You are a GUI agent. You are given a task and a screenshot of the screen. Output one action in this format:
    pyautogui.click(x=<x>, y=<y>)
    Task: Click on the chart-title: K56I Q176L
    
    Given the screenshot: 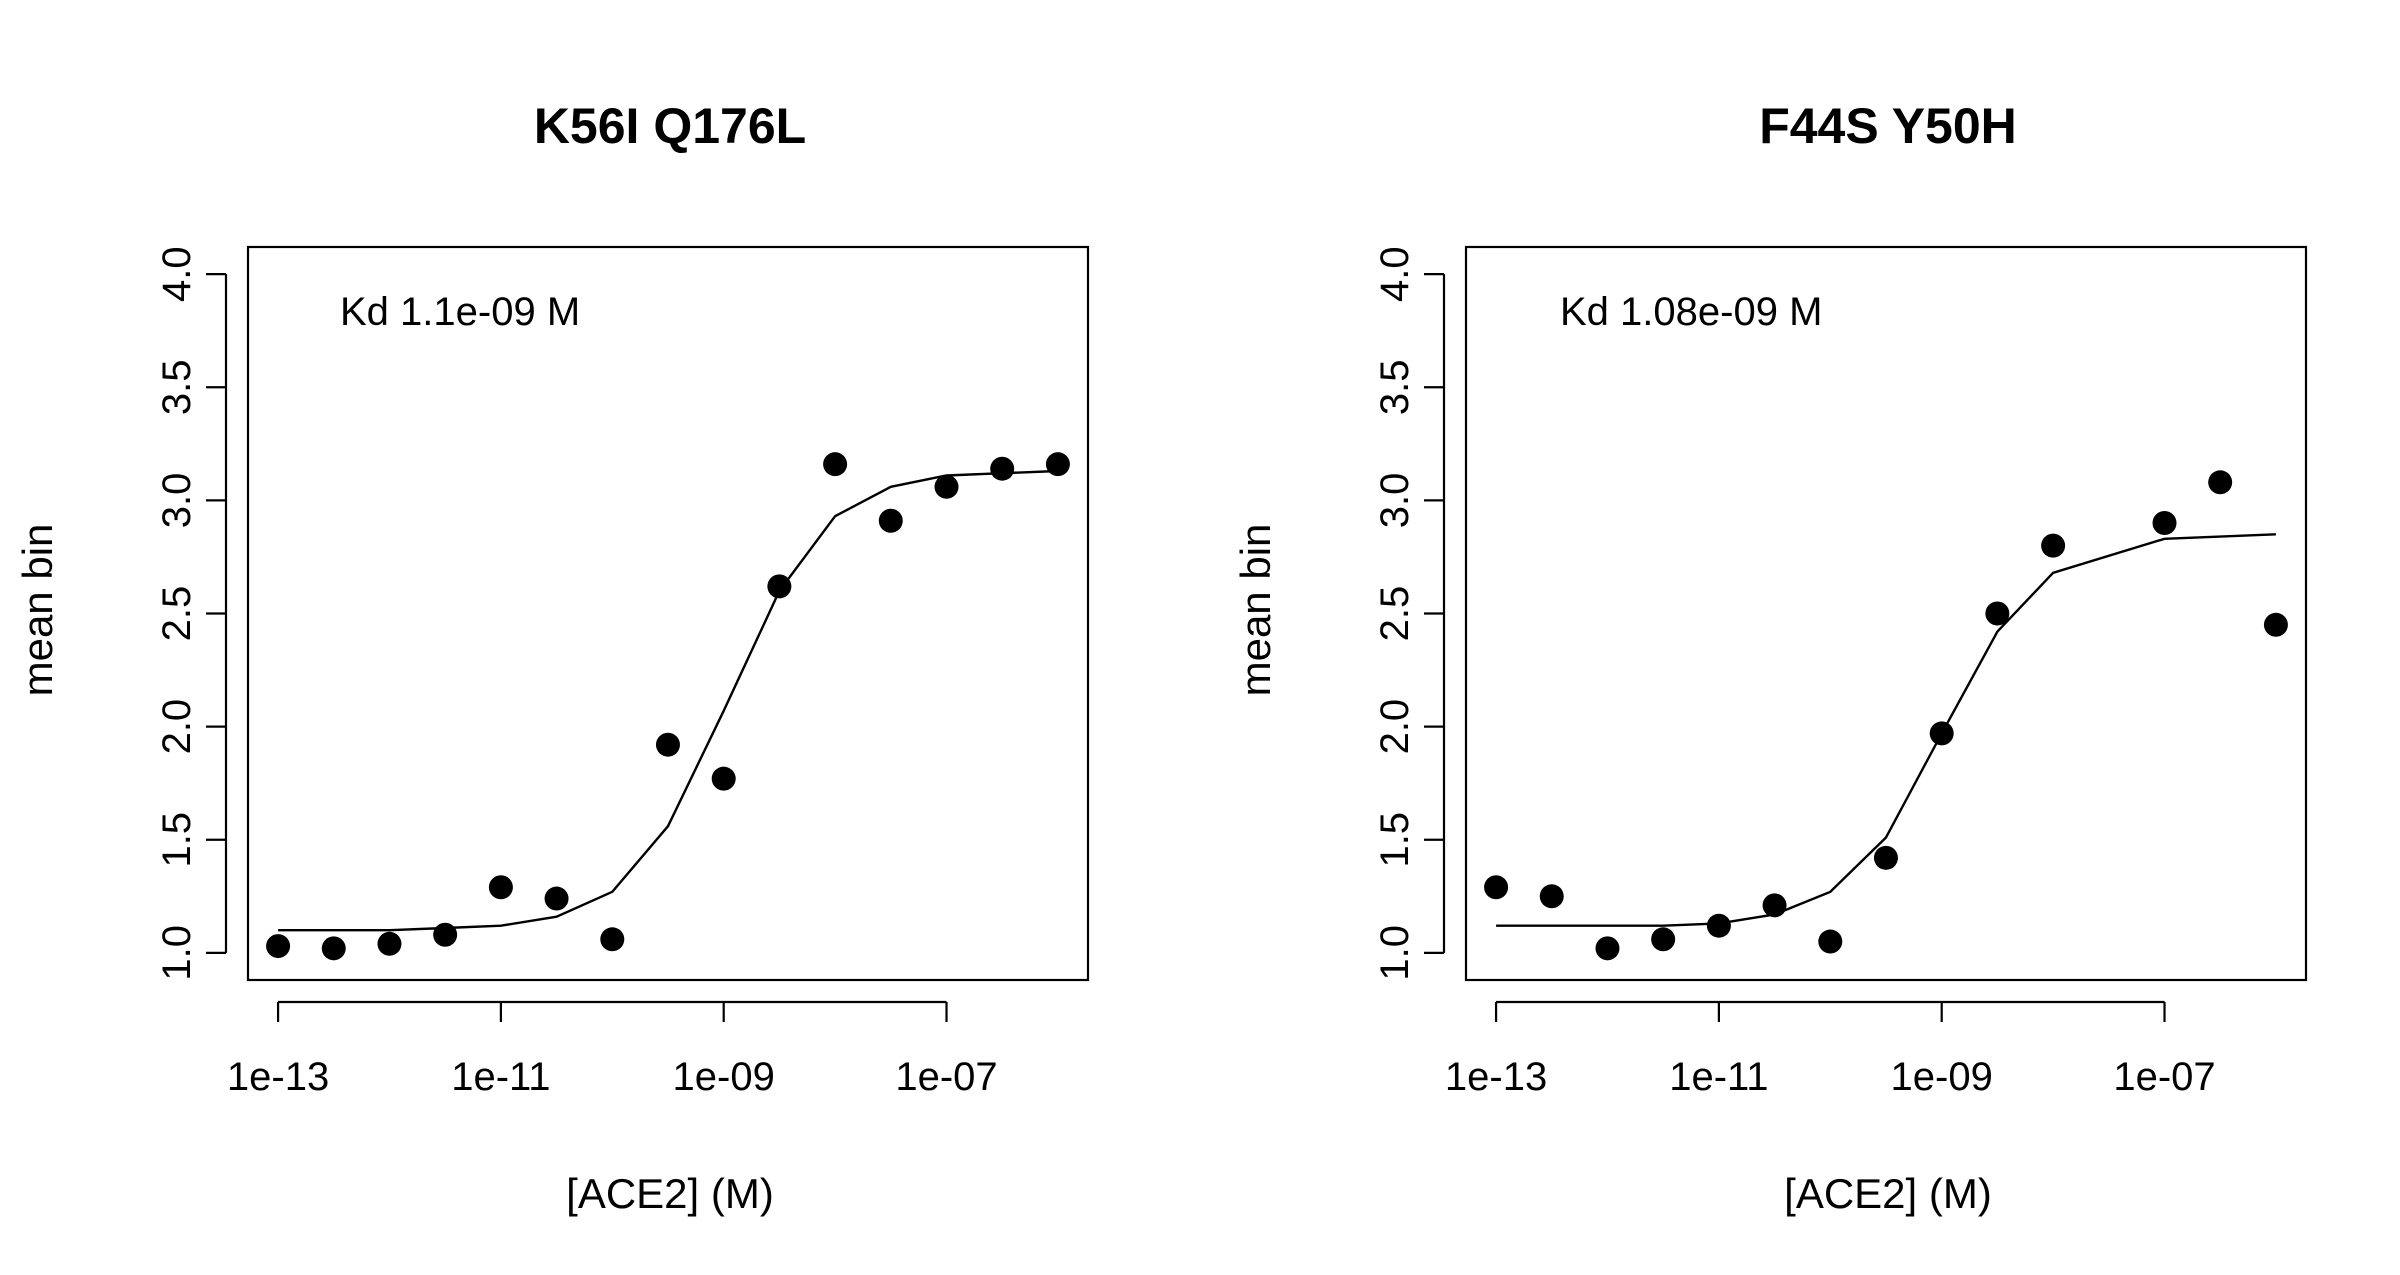 What is the action you would take?
    pyautogui.click(x=670, y=126)
    